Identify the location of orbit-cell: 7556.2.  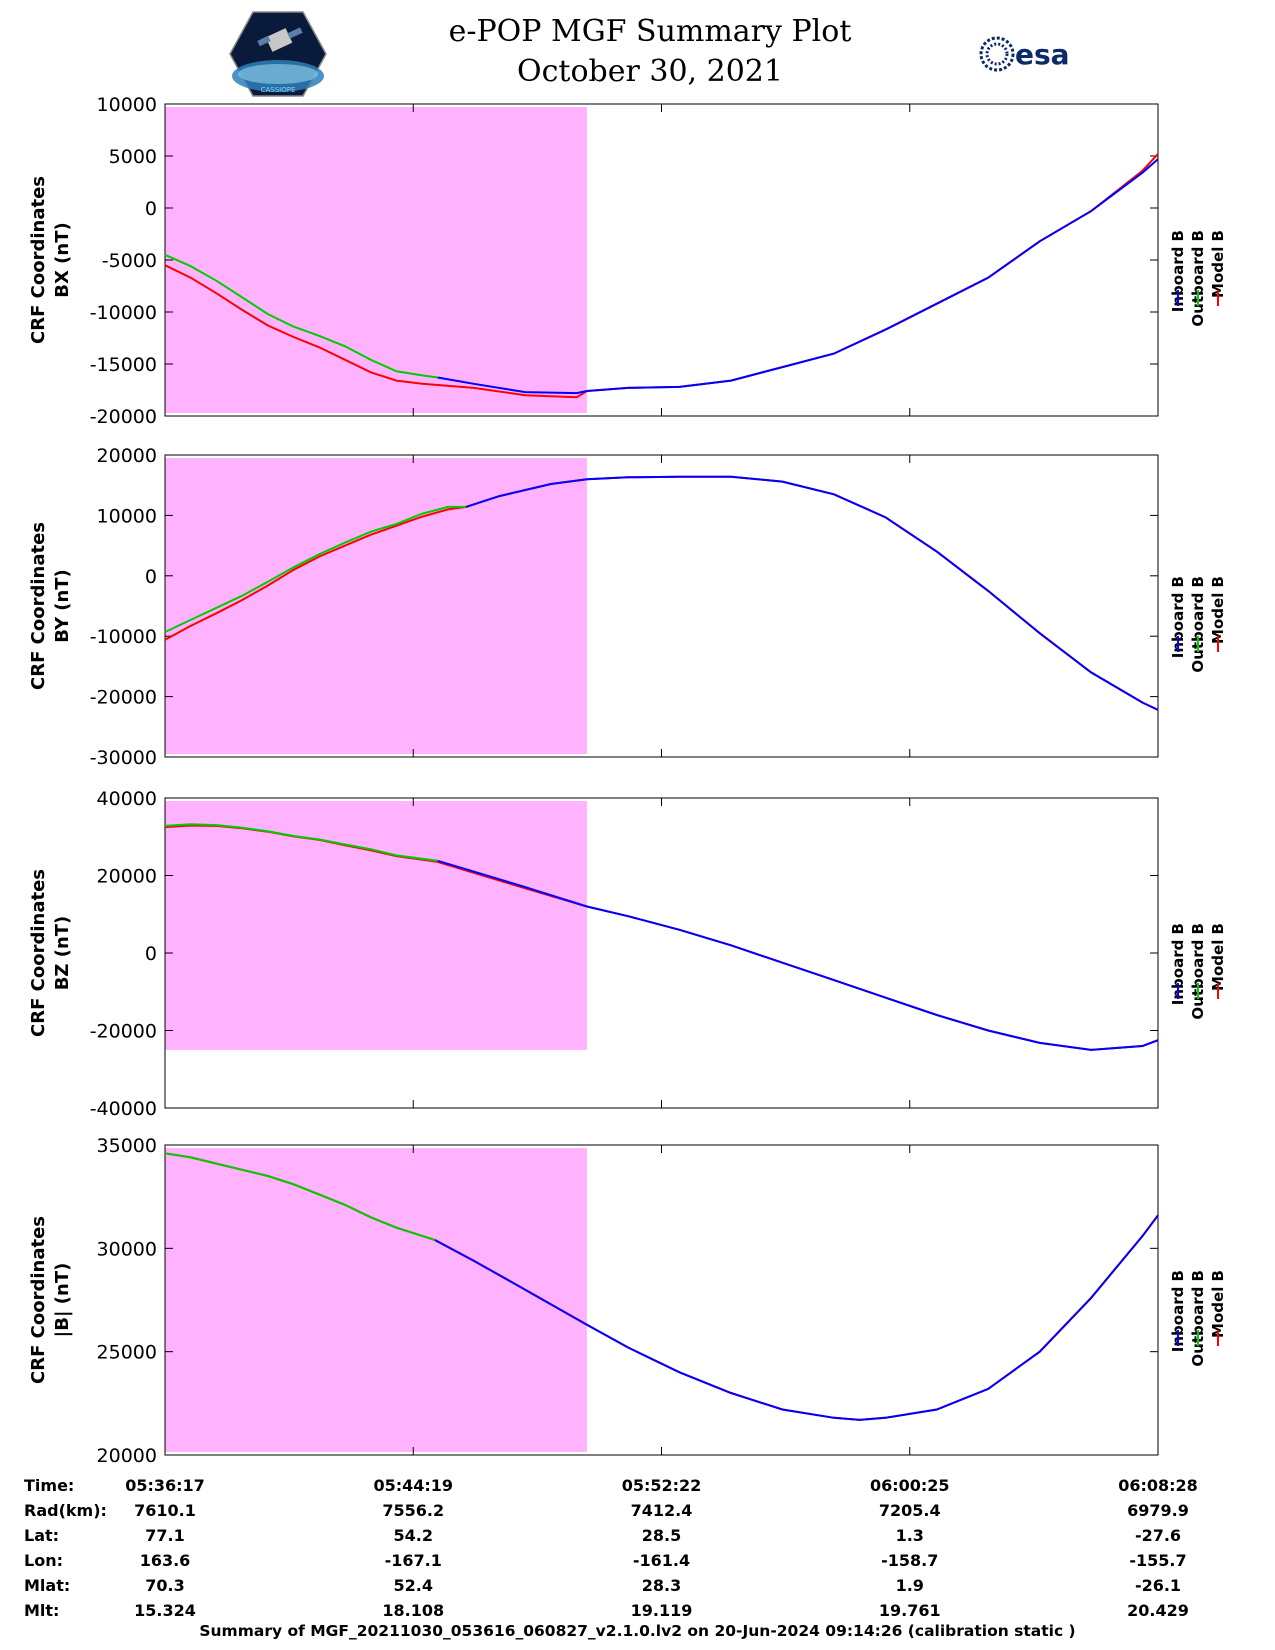
(413, 1510).